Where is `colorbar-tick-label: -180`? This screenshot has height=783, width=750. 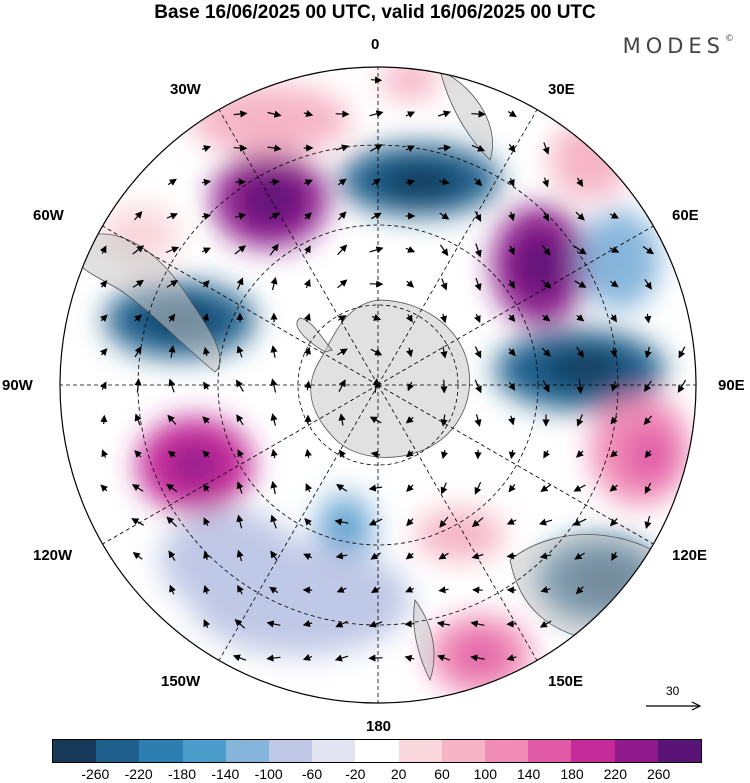 colorbar-tick-label: -180 is located at coordinates (182, 774).